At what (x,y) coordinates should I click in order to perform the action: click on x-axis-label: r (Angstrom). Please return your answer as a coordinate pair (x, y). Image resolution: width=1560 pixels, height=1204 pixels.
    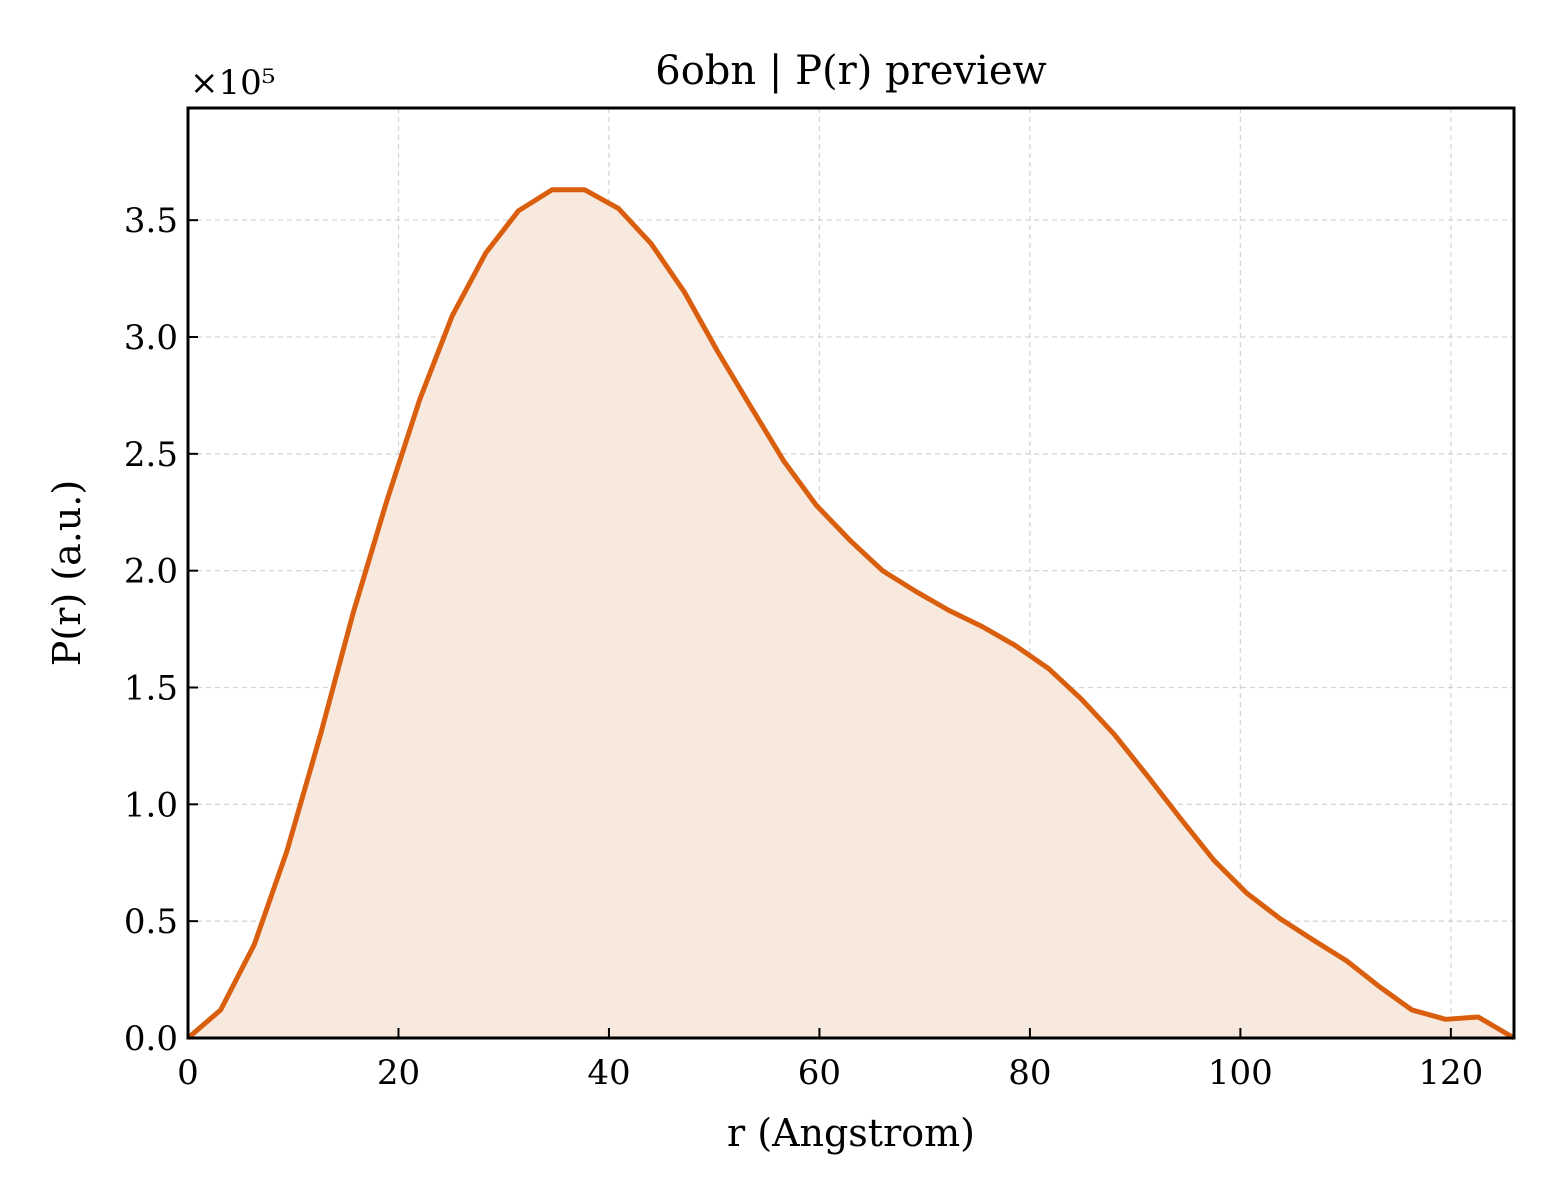
    Looking at the image, I should click on (851, 1133).